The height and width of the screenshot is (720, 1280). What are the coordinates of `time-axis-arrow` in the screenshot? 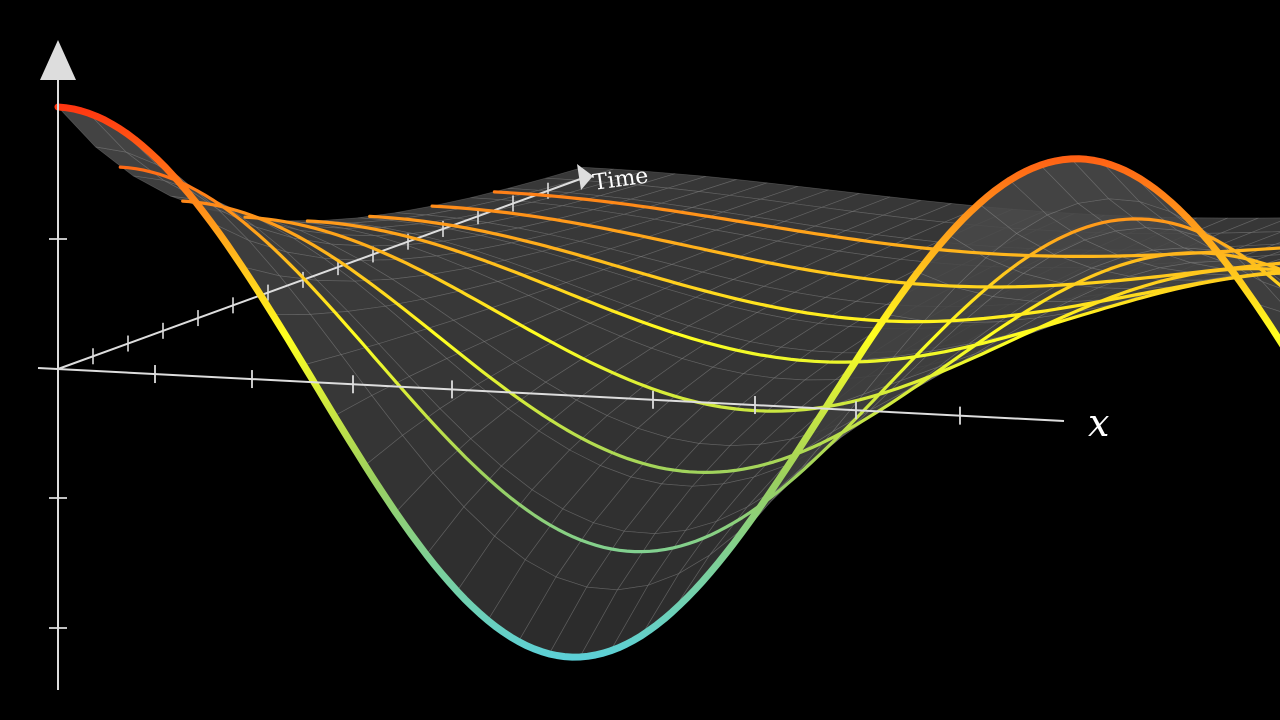 It's located at (585, 177).